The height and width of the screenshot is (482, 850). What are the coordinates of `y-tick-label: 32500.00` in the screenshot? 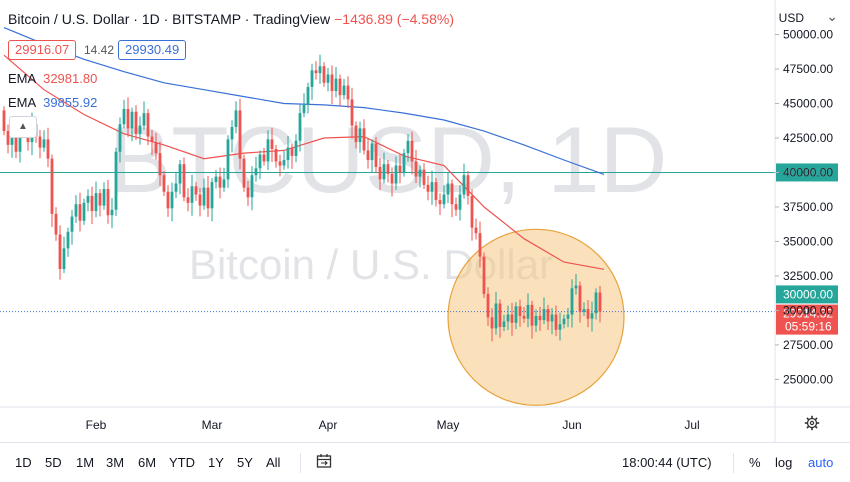 It's located at (808, 276).